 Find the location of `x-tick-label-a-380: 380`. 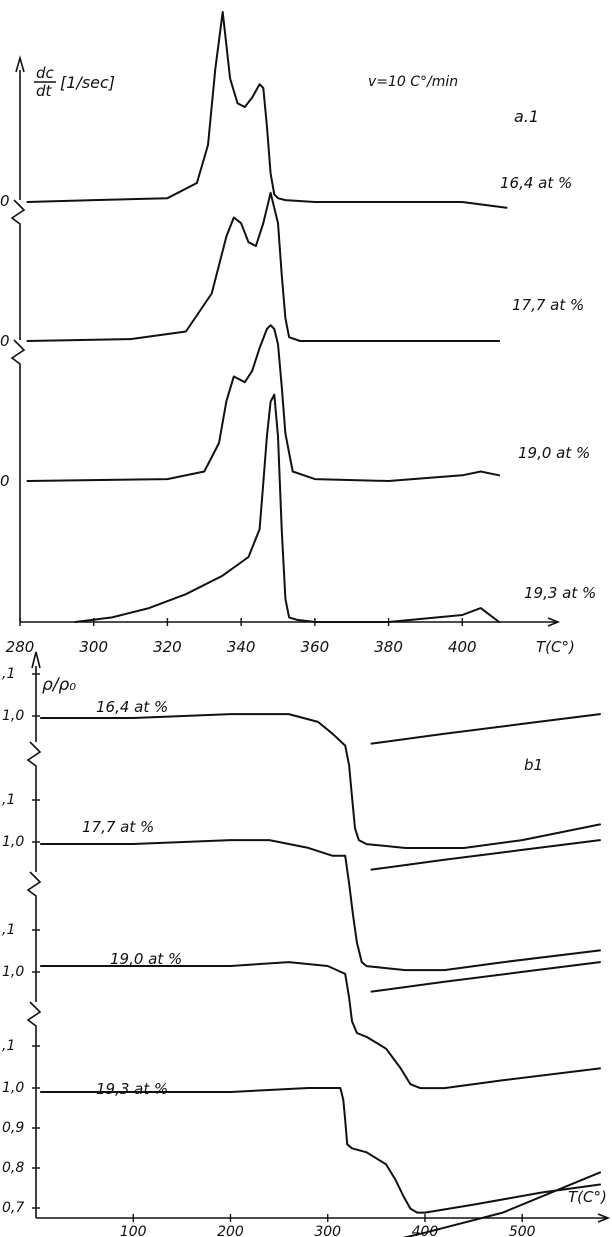

x-tick-label-a-380: 380 is located at coordinates (388, 647).